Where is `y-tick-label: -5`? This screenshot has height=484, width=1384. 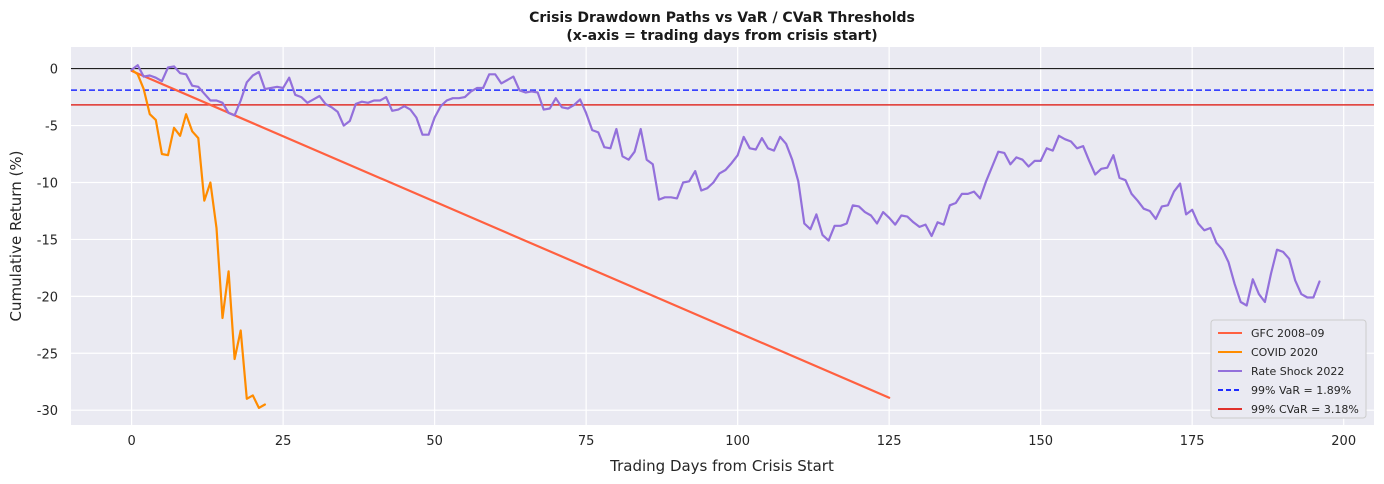
y-tick-label: -5 is located at coordinates (51, 127).